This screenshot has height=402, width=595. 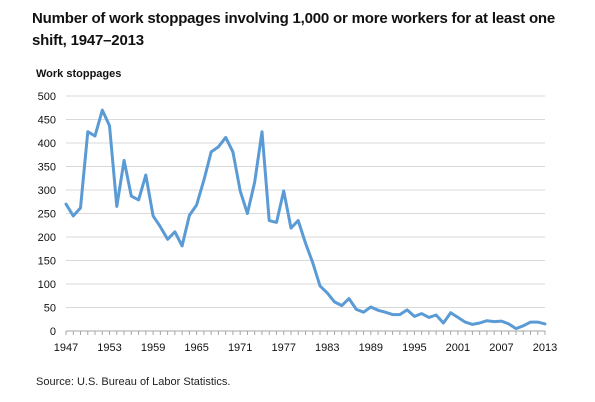 I want to click on y-tick-label: 50, so click(x=50, y=309).